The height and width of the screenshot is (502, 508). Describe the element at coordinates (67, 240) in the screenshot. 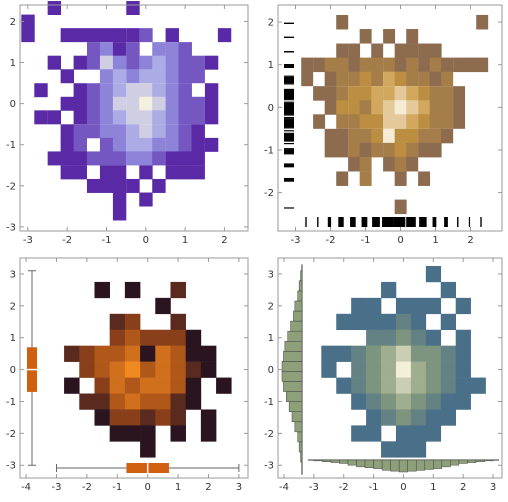

I see `x-tick-label: -2` at that location.